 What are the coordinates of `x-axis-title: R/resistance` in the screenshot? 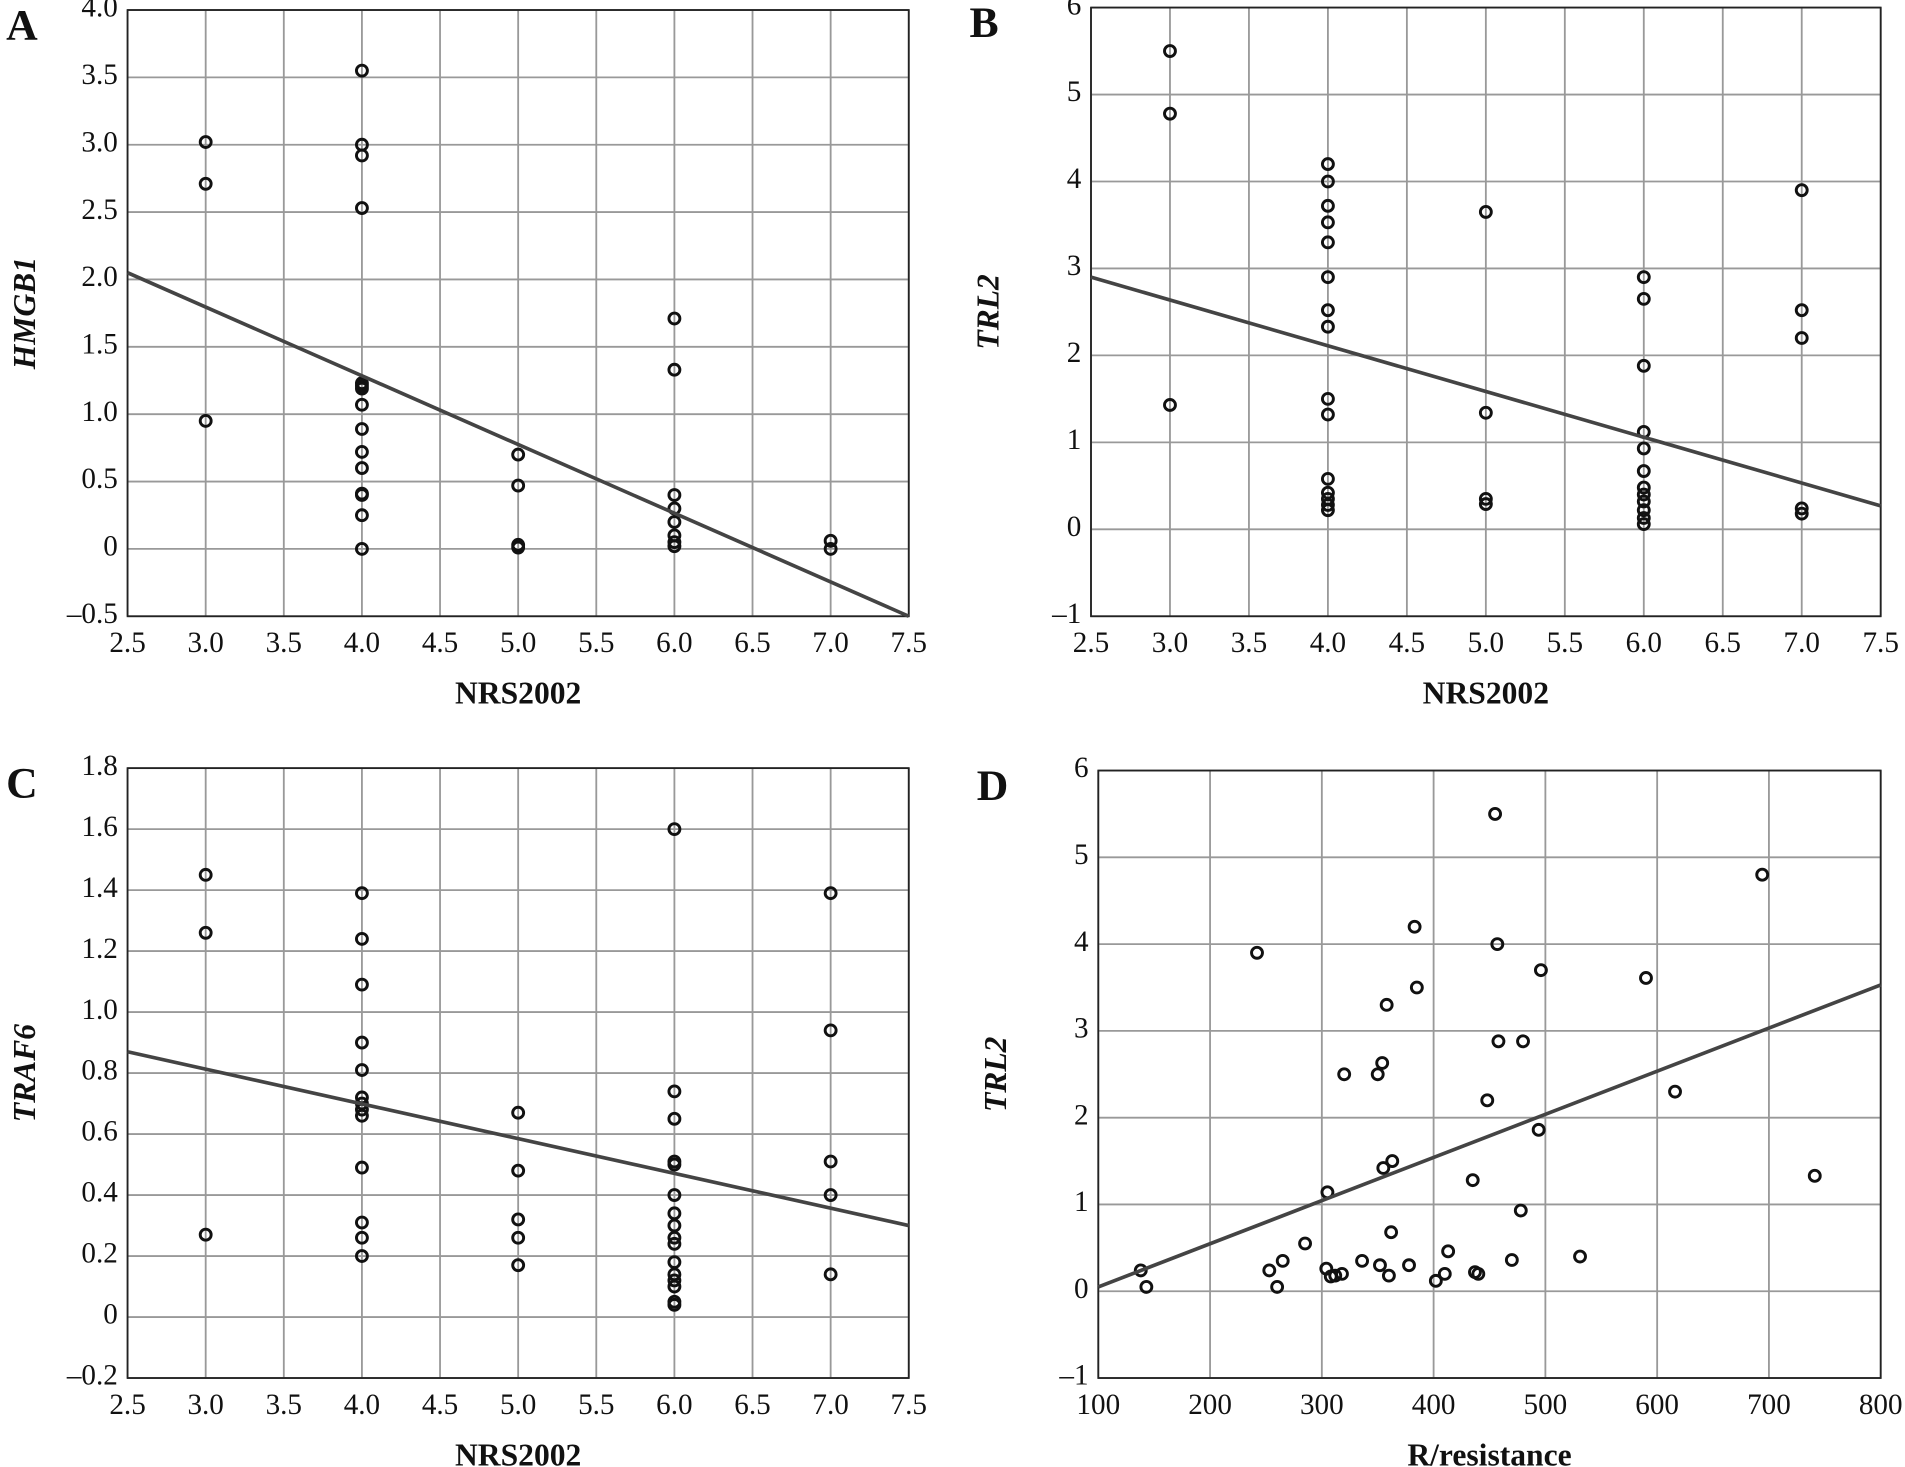 It's located at (1489, 1452).